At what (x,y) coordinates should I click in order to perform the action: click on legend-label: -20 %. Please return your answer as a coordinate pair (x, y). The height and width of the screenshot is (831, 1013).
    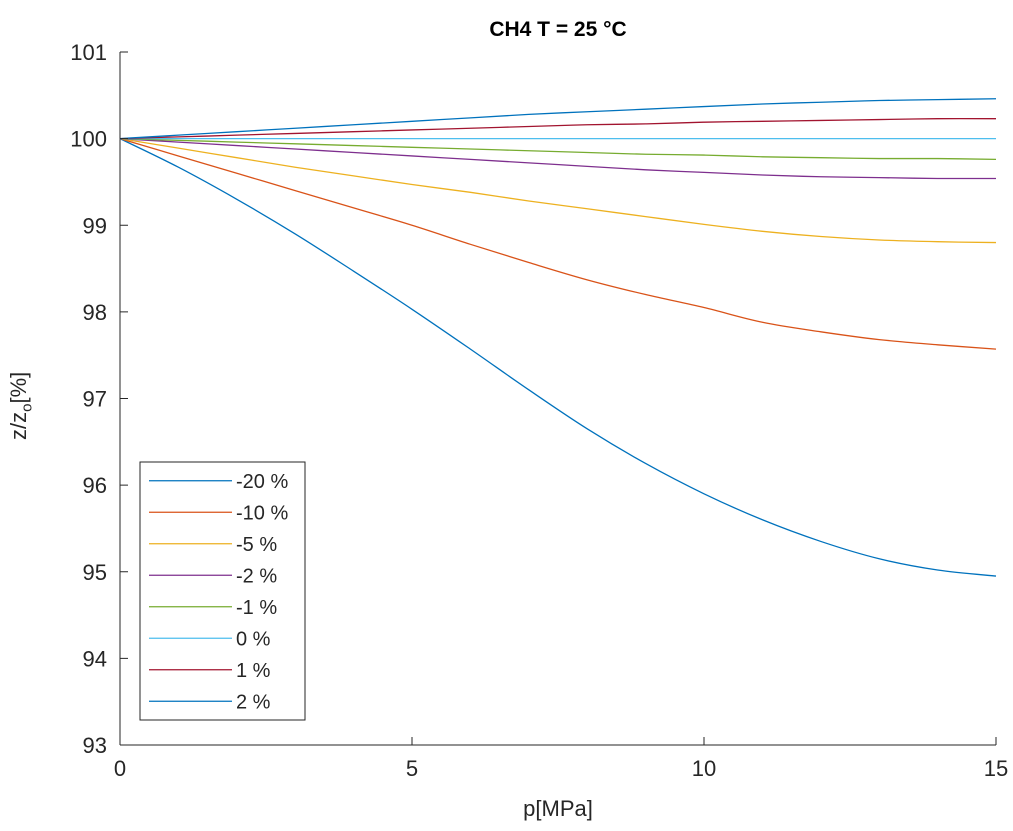
    Looking at the image, I should click on (262, 482).